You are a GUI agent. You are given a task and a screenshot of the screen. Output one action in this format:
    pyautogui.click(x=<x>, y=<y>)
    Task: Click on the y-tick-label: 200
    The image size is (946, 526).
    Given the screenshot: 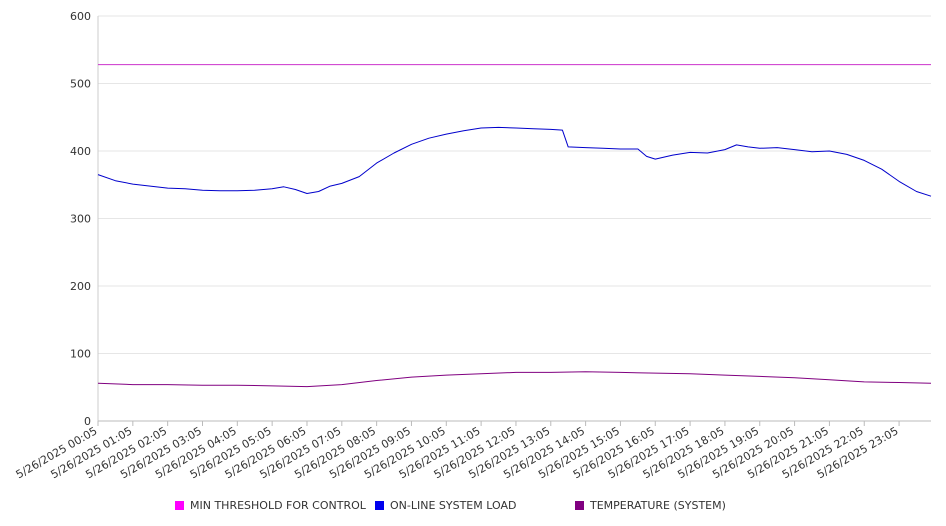 What is the action you would take?
    pyautogui.click(x=80, y=286)
    